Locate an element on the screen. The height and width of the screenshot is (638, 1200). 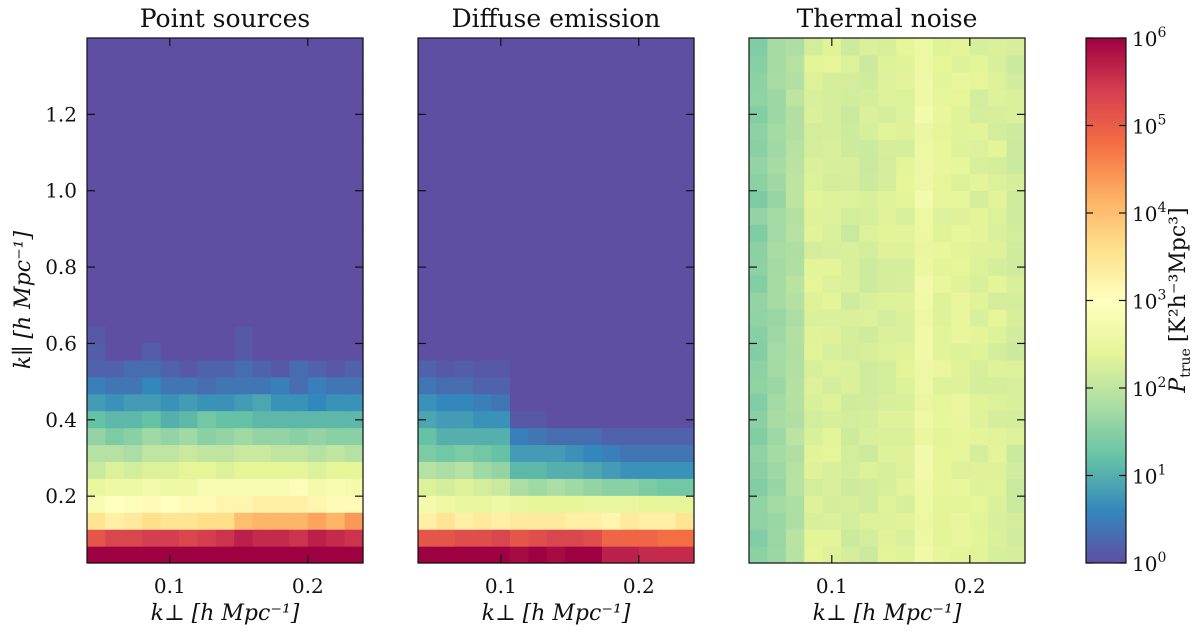
y-tick-label: 1.0 is located at coordinates (61, 191).